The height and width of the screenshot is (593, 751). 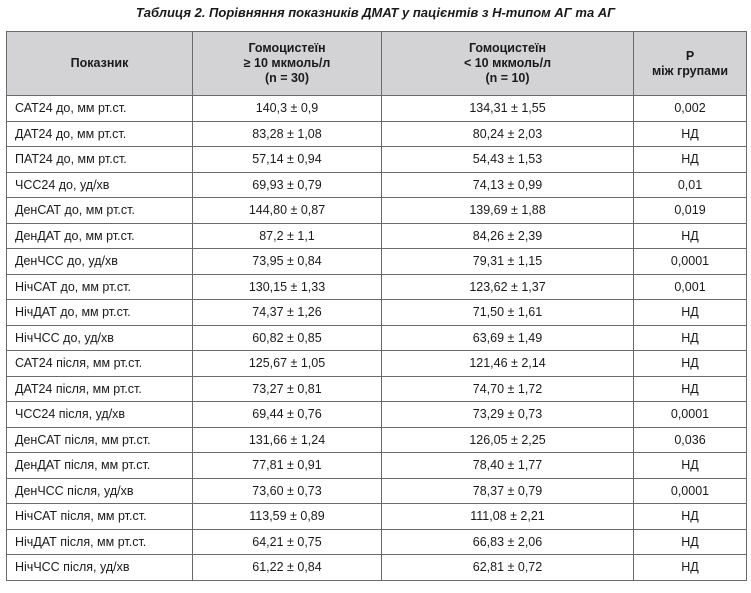 I want to click on group2-cell: 126,05 ± 2,25, so click(x=507, y=439).